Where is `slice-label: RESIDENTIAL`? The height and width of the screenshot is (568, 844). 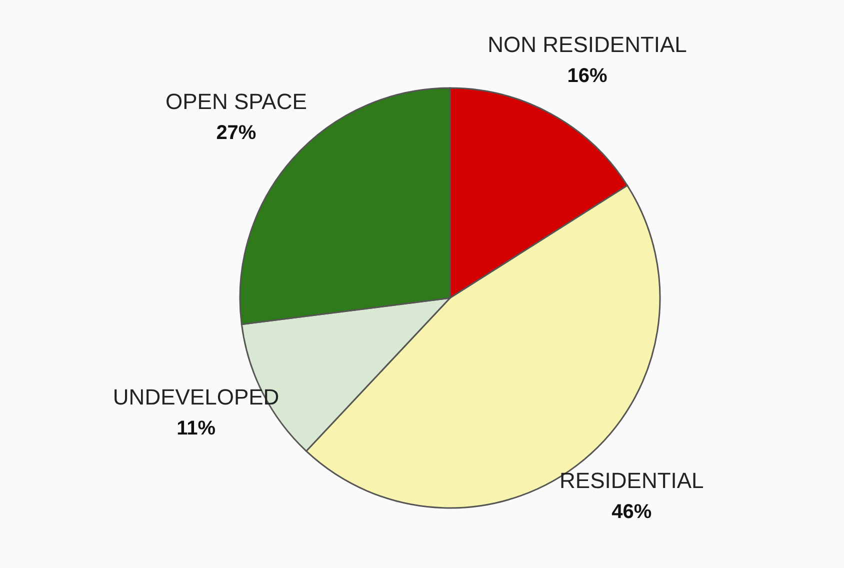
slice-label: RESIDENTIAL is located at coordinates (632, 481).